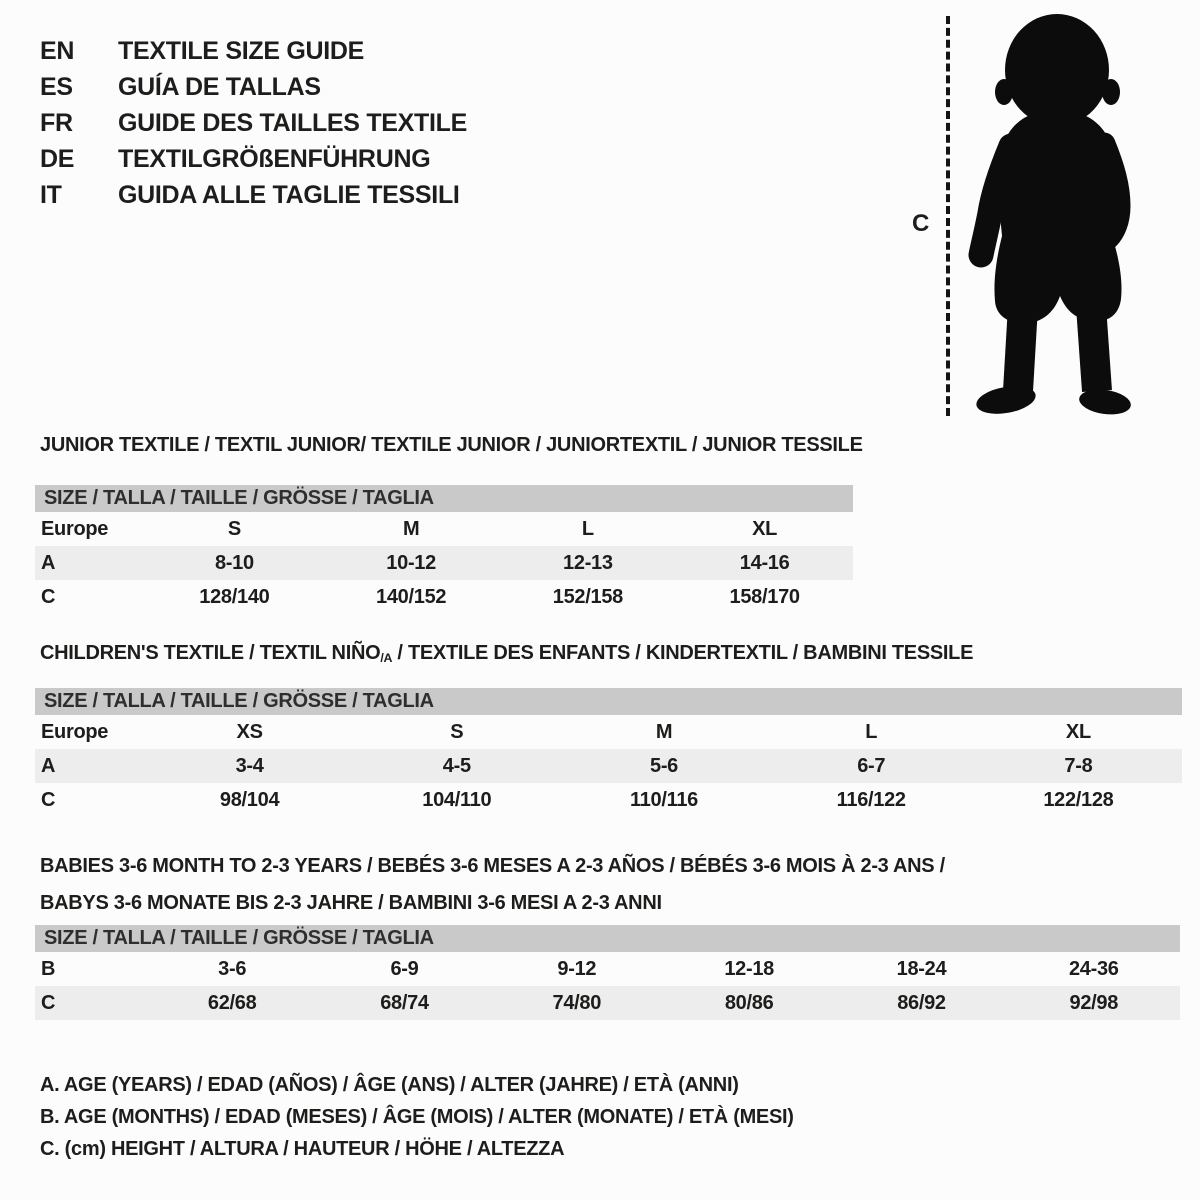 This screenshot has width=1200, height=1200. I want to click on lang-label: TEXTILE SIZE GUIDE, so click(241, 51).